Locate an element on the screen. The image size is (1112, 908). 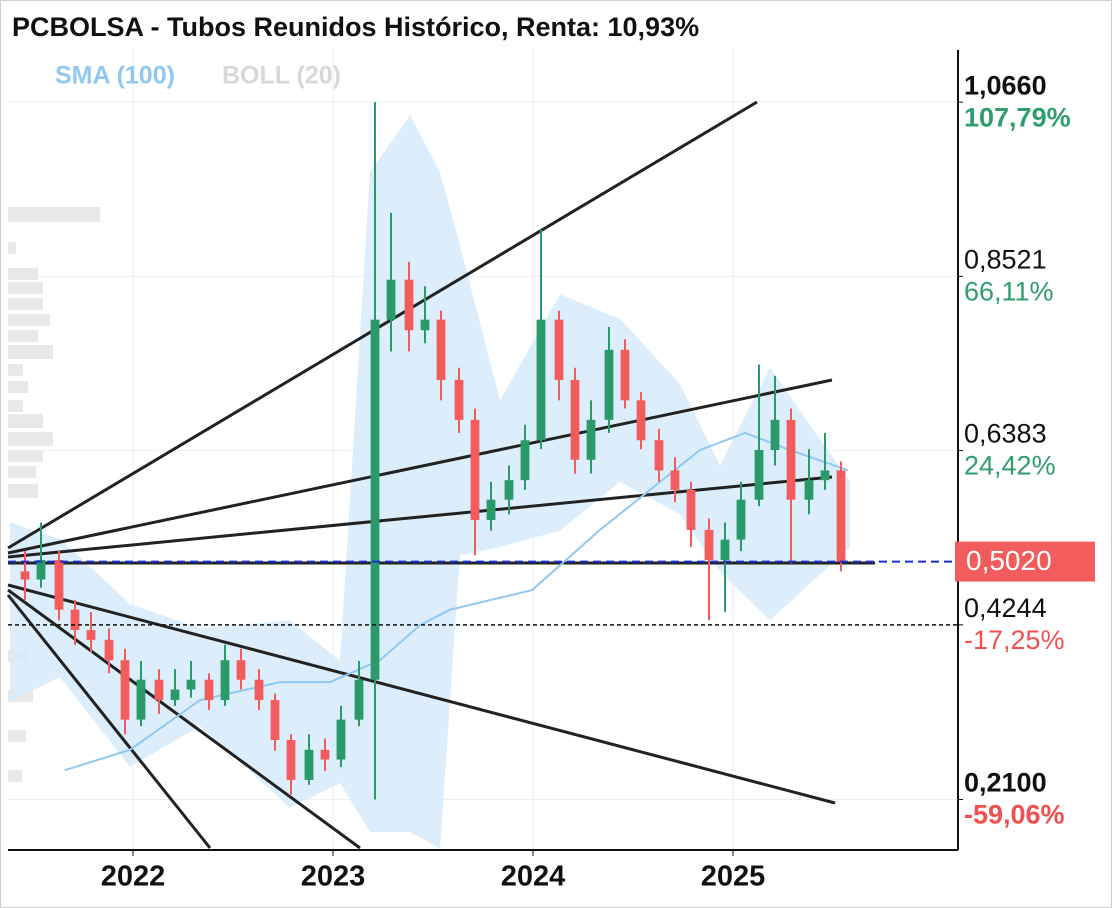
y-tick-change: 107,79% is located at coordinates (1017, 117).